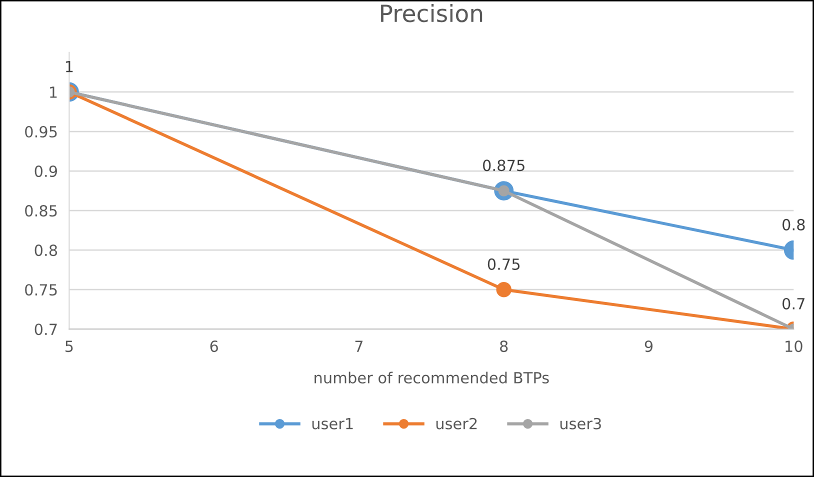 Image resolution: width=814 pixels, height=477 pixels. What do you see at coordinates (793, 224) in the screenshot?
I see `data-label: 0.8` at bounding box center [793, 224].